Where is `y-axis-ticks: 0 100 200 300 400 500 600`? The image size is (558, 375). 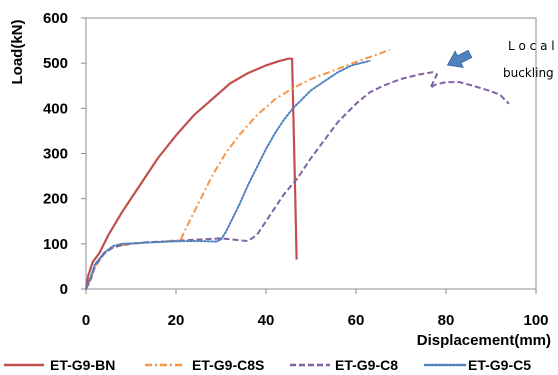 y-axis-ticks: 0 100 200 300 400 500 600 is located at coordinates (64, 154).